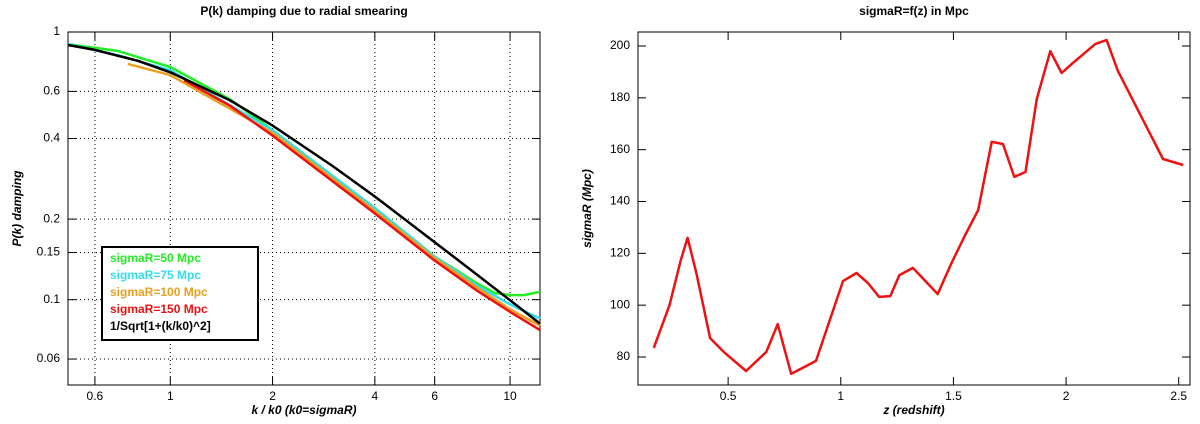 This screenshot has width=1200, height=424. What do you see at coordinates (914, 11) in the screenshot?
I see `chart-title: sigmaR=f(z) in Mpc` at bounding box center [914, 11].